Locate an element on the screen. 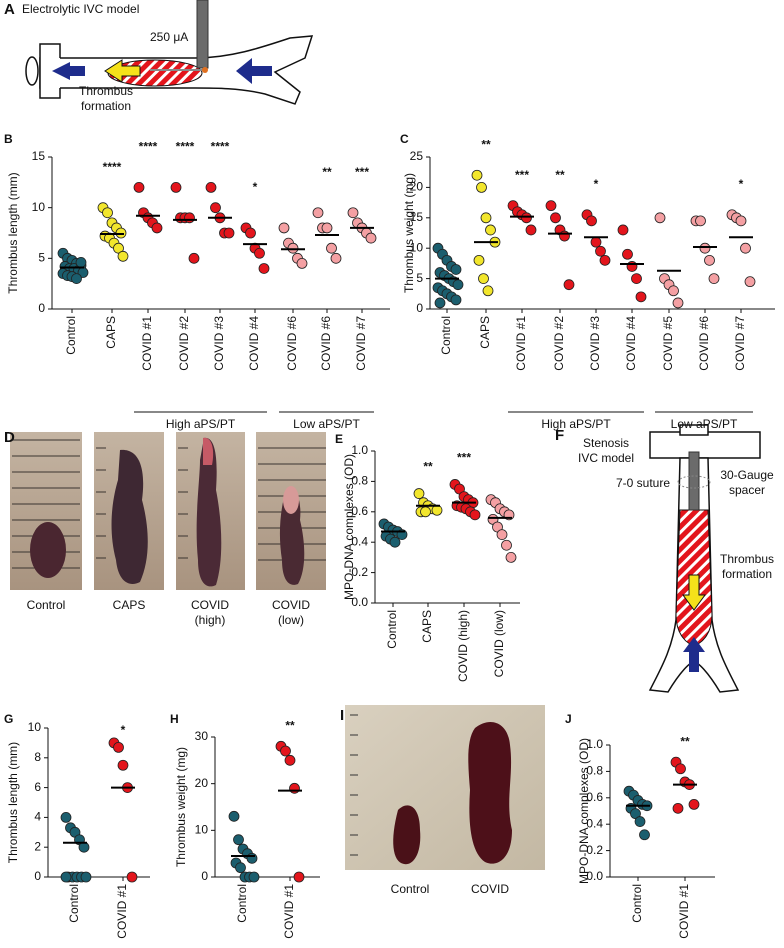 This screenshot has height=948, width=784. thrombus-caption: Thrombus formation is located at coordinates (106, 98).